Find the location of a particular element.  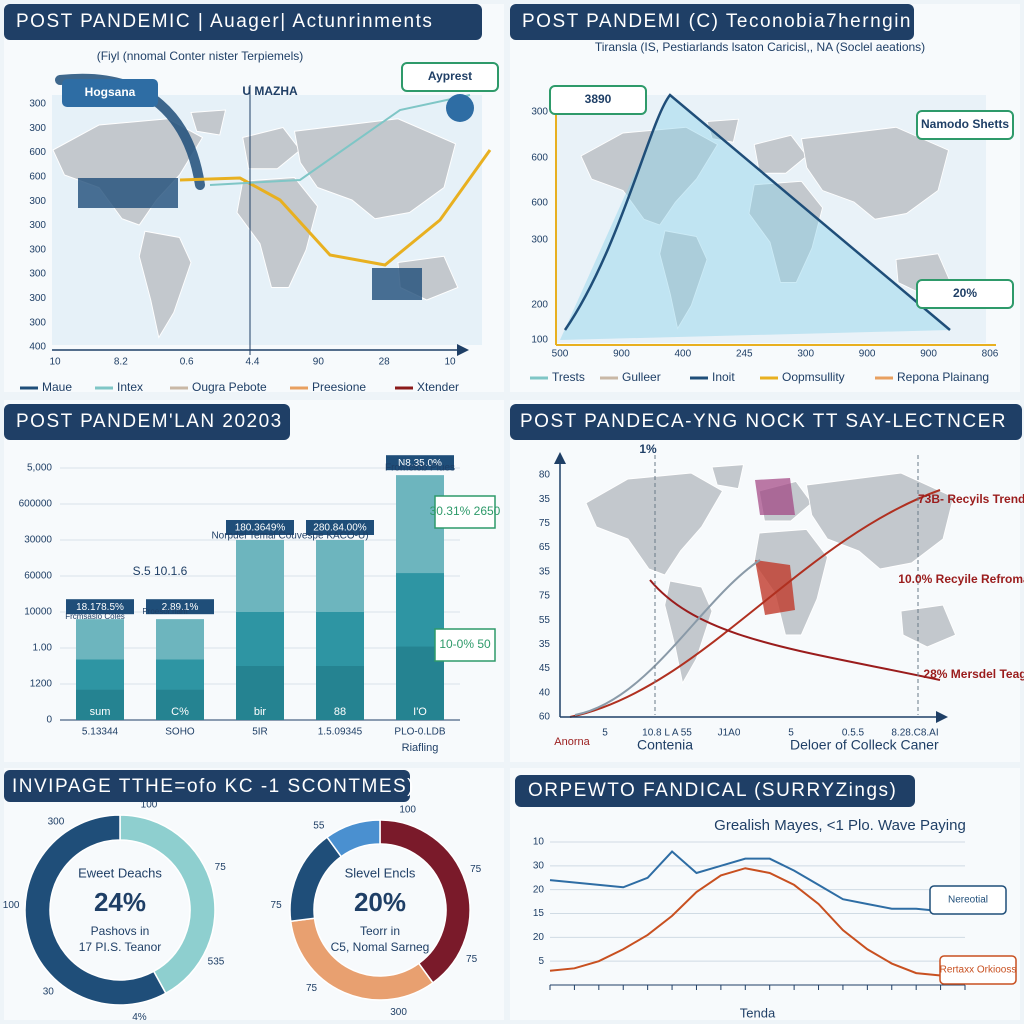

x-tick-label: 900 is located at coordinates (867, 354).